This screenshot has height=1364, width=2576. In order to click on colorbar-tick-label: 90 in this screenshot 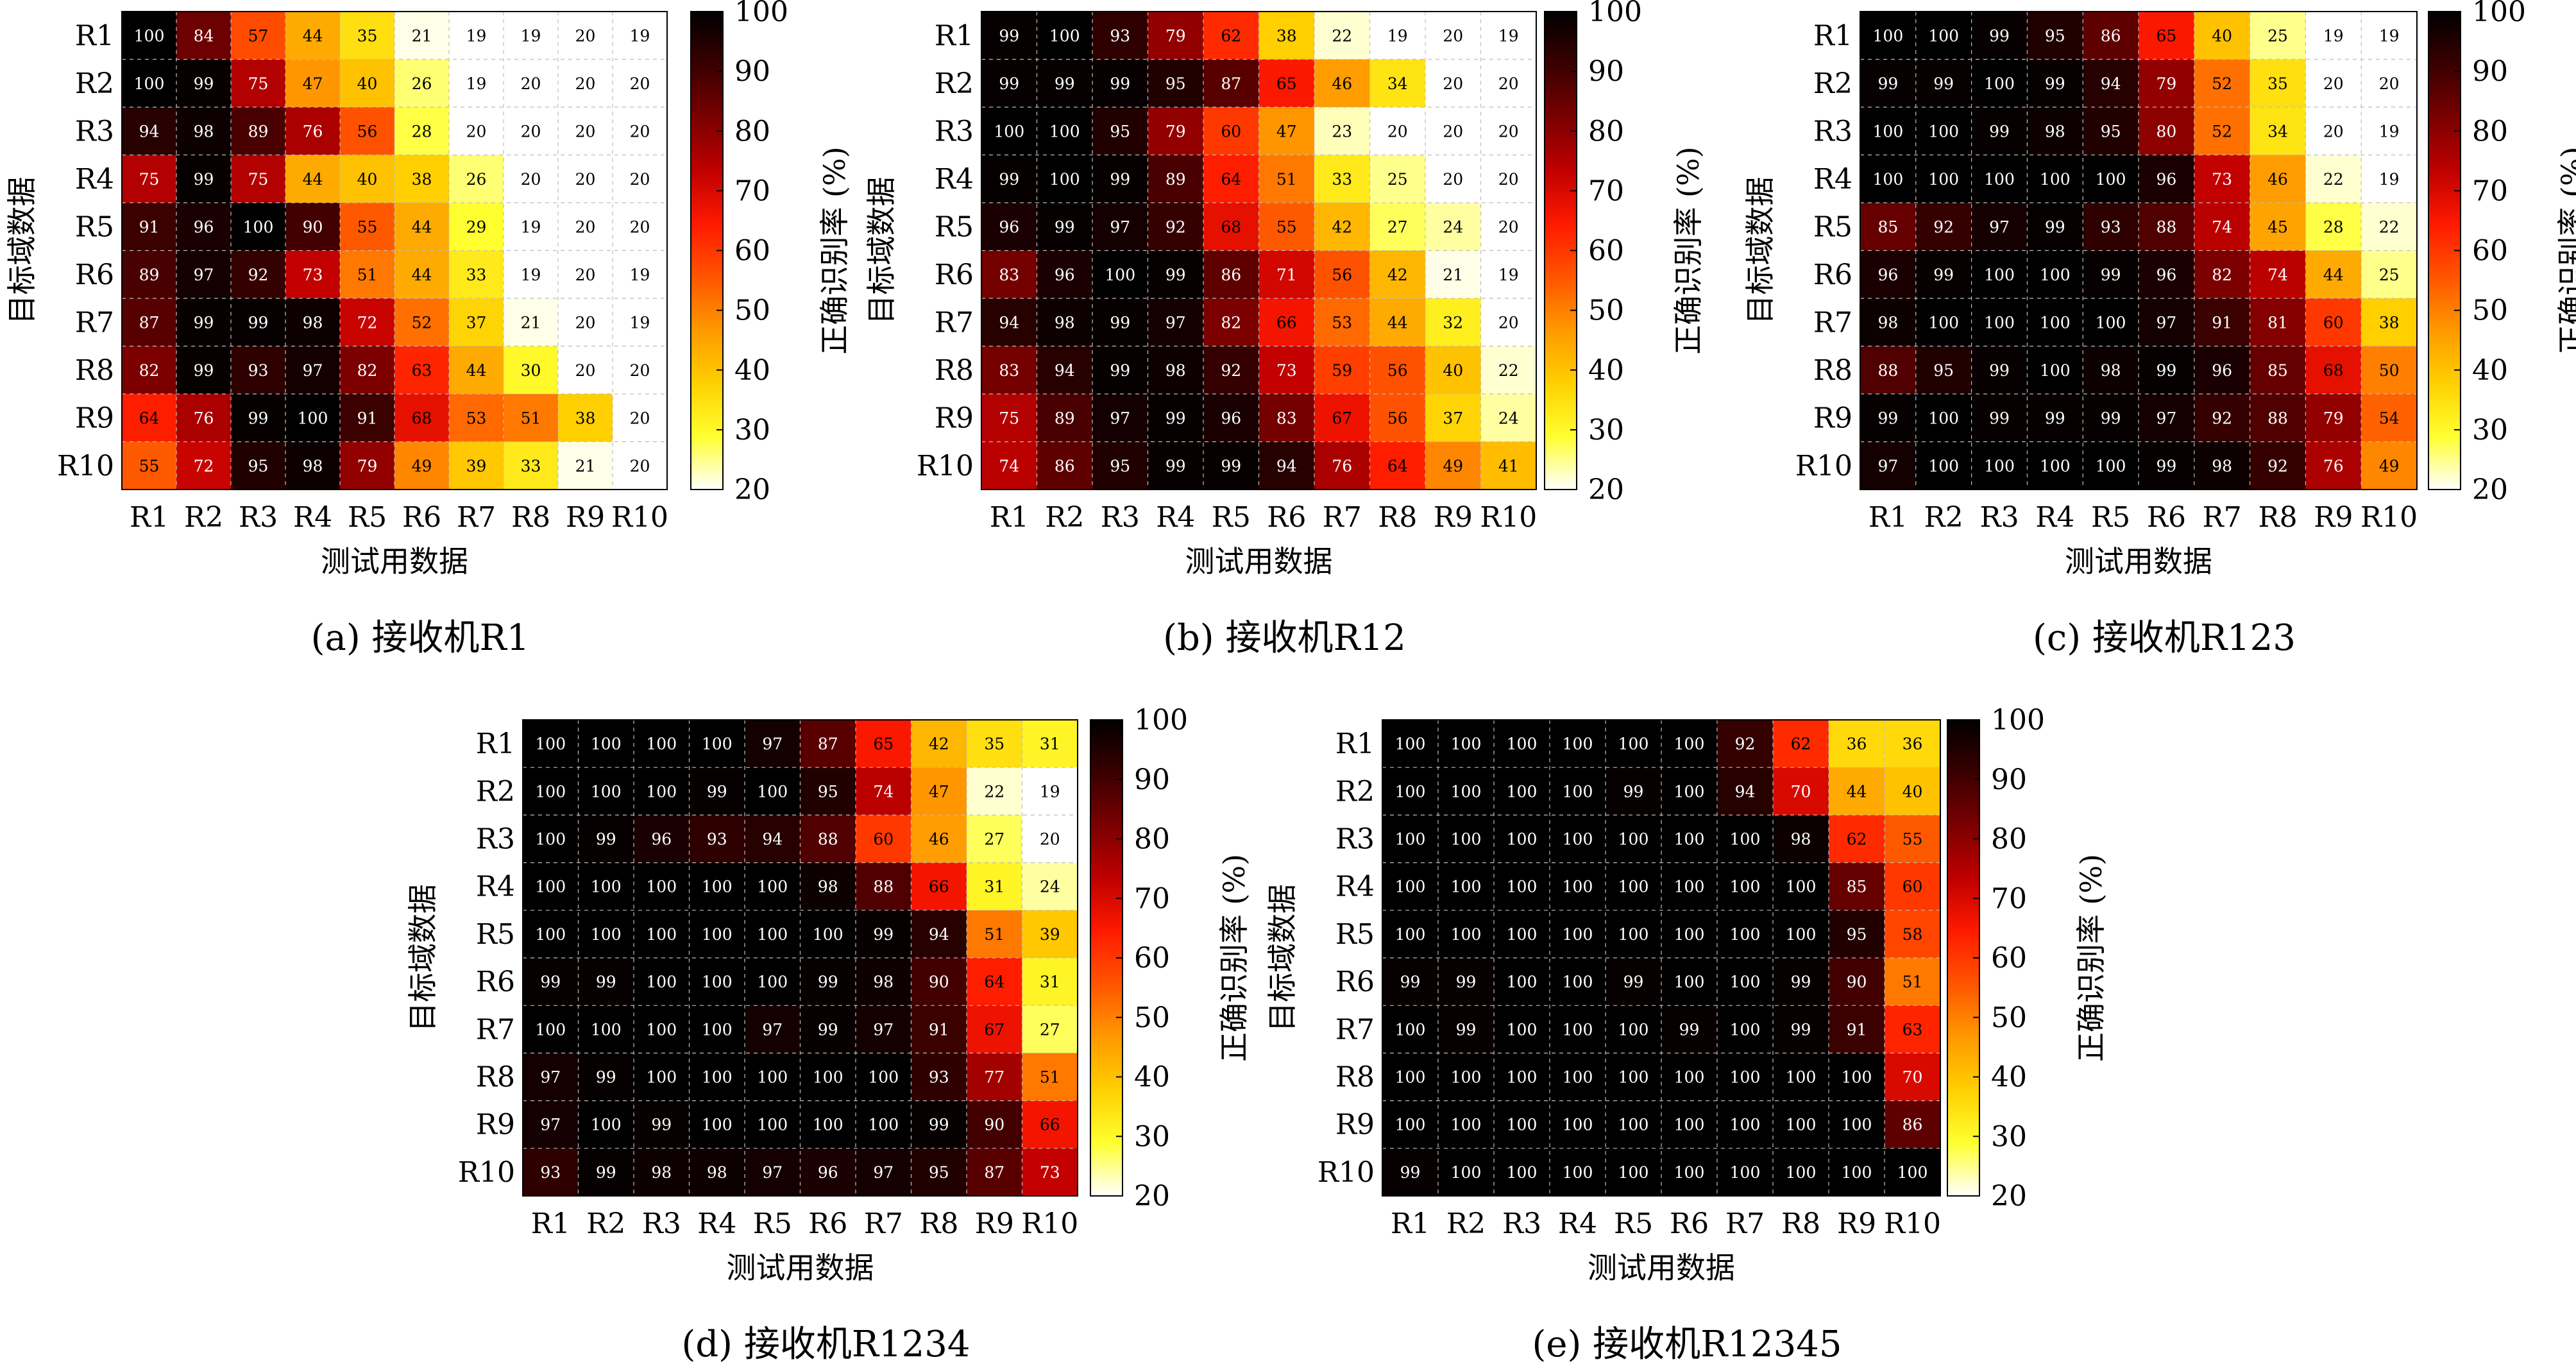, I will do `click(2009, 779)`.